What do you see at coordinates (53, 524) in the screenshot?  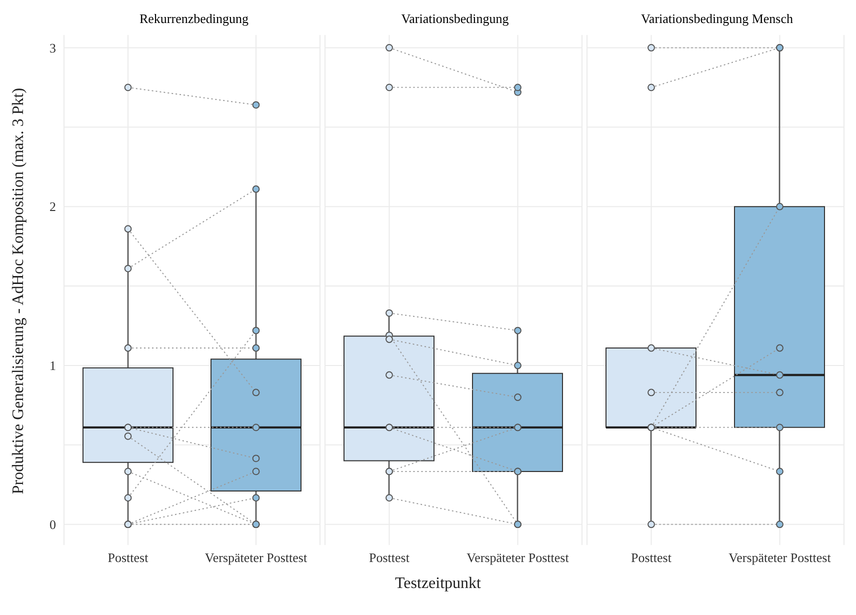 I see `y-tick-label: 0` at bounding box center [53, 524].